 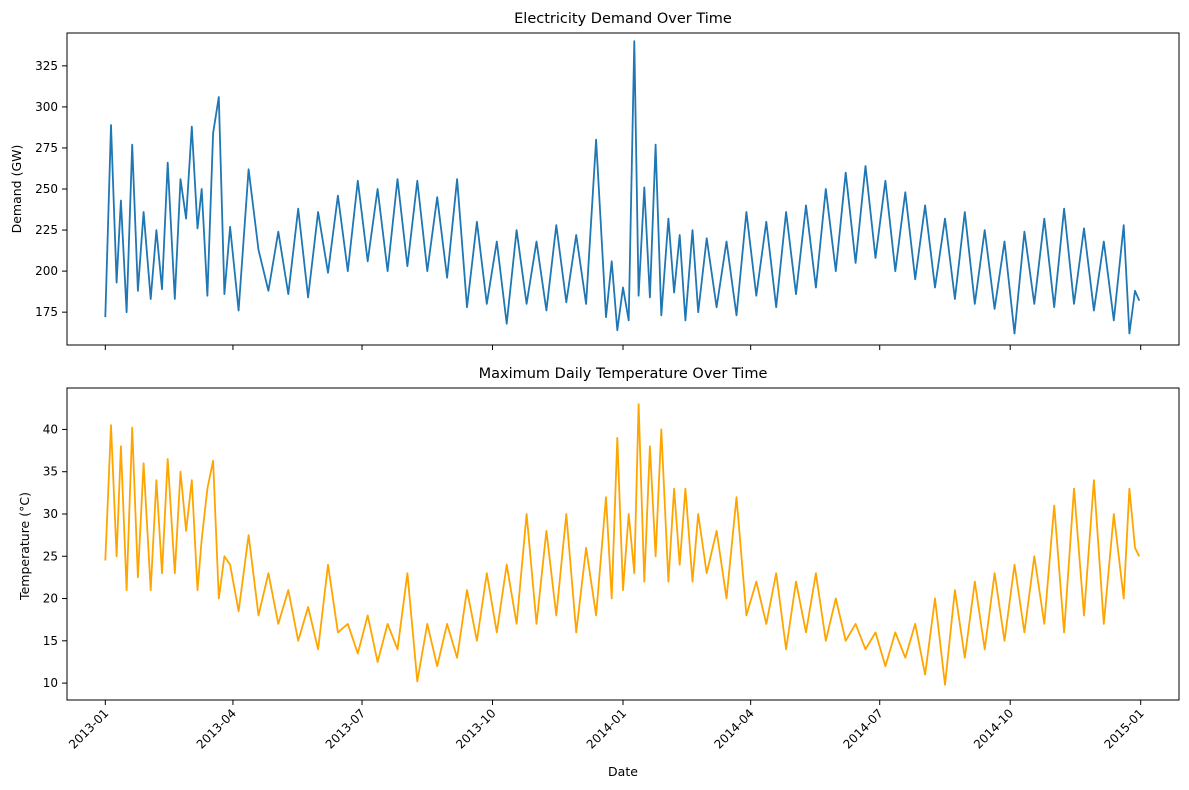 I want to click on temperature-y-tick-label: 20, so click(x=50, y=599).